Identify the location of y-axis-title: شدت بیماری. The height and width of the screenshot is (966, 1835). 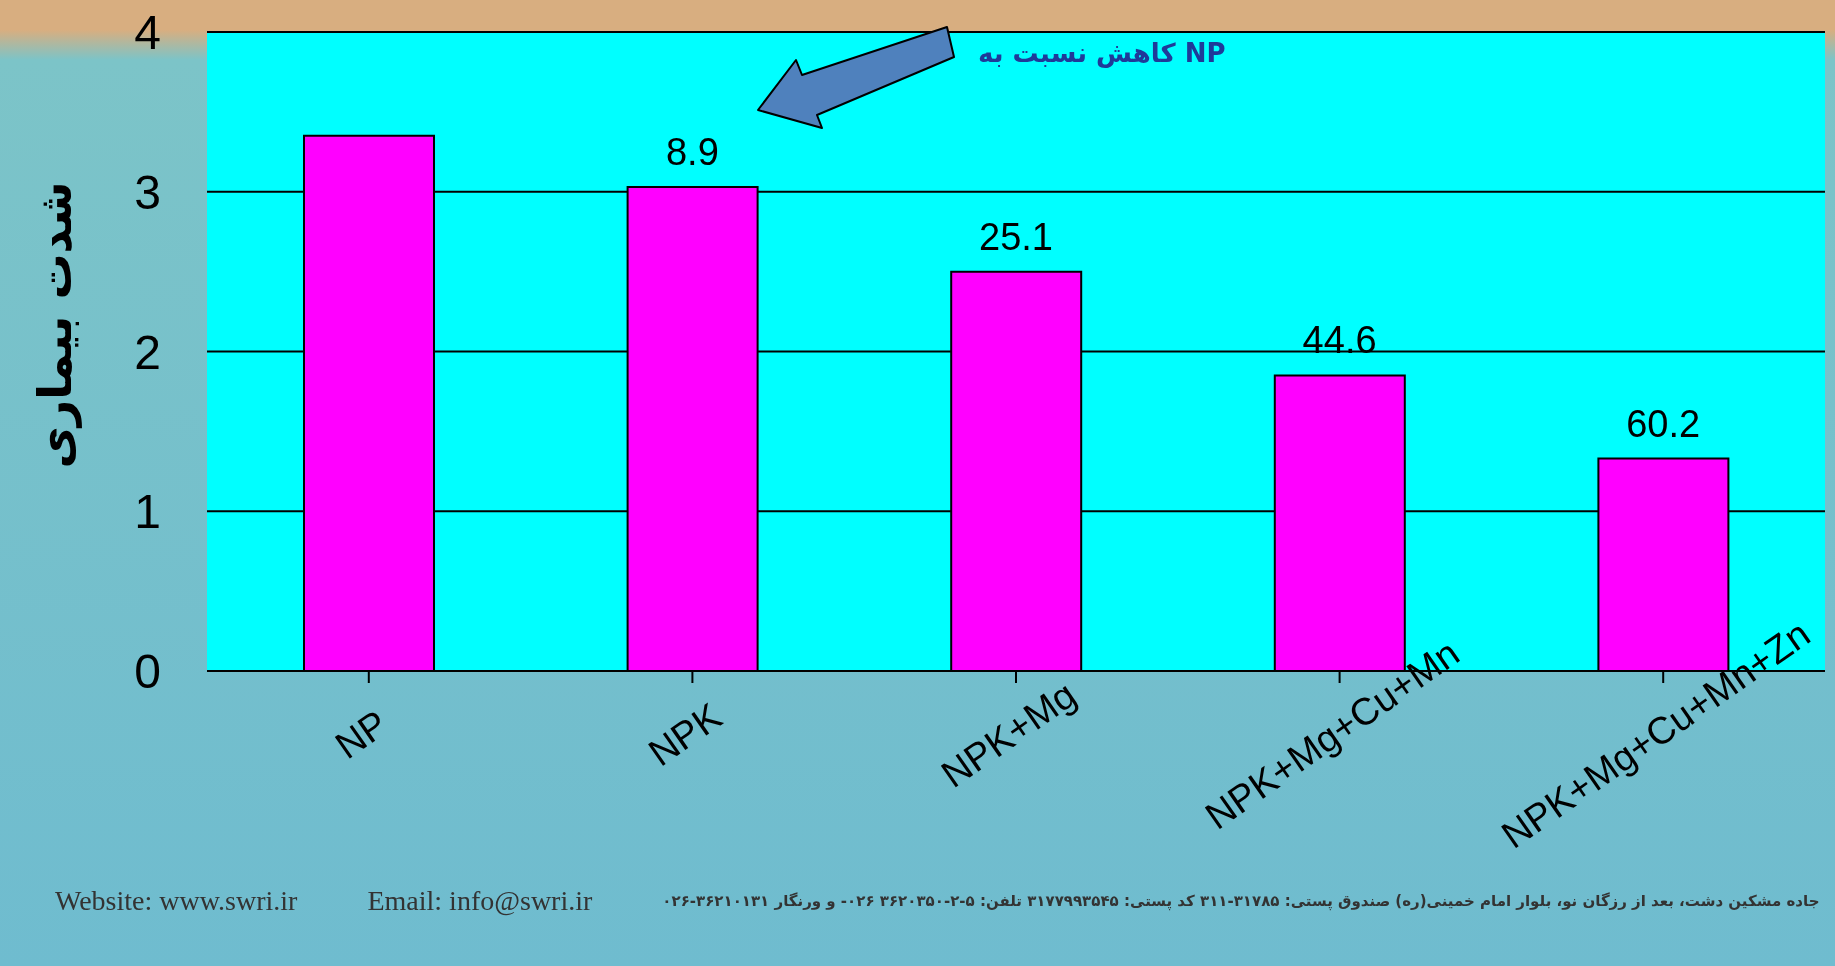
(55, 325).